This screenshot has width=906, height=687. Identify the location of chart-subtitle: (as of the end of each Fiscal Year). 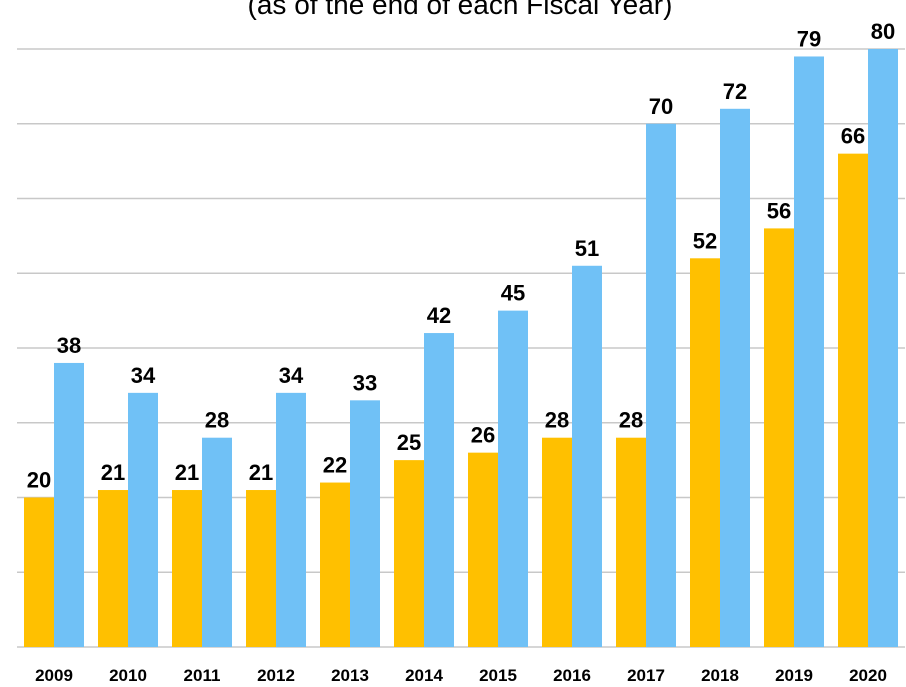
(460, 10).